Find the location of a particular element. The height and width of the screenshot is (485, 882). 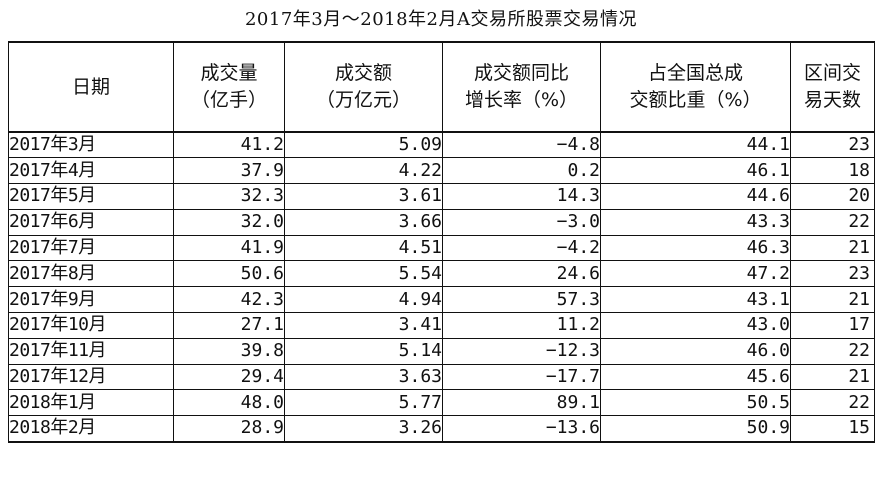

turnover-cell: 4.51 is located at coordinates (363, 248).